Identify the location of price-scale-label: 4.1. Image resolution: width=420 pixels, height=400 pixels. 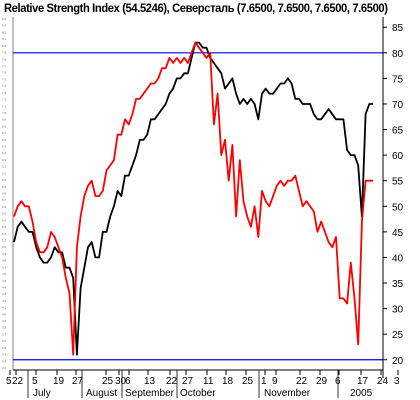
(4, 308).